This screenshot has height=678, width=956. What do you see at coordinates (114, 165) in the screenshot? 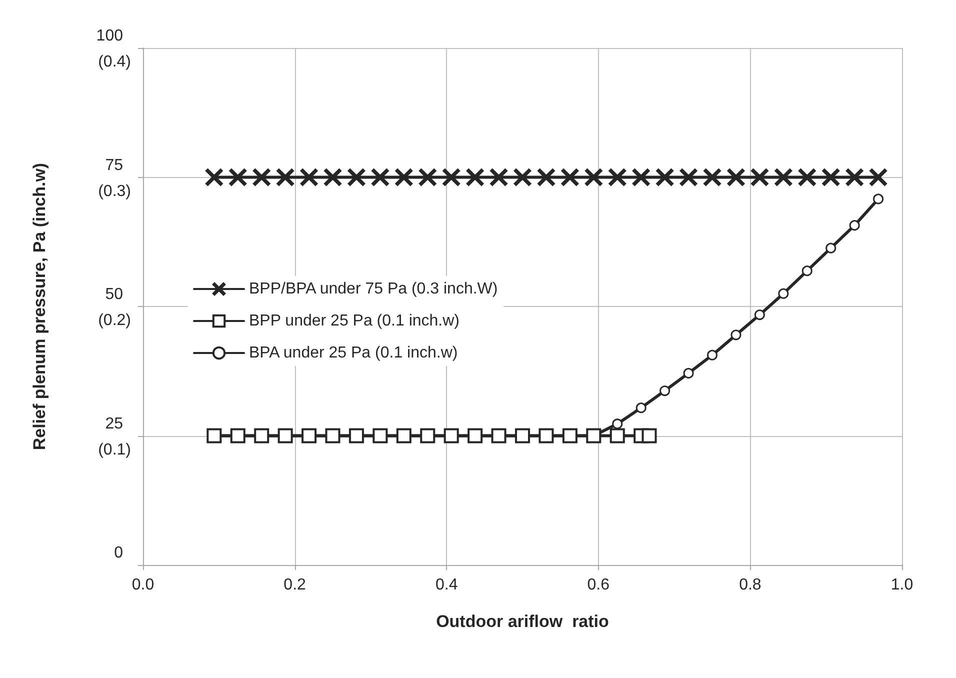
I see `y-tick-label: 75` at bounding box center [114, 165].